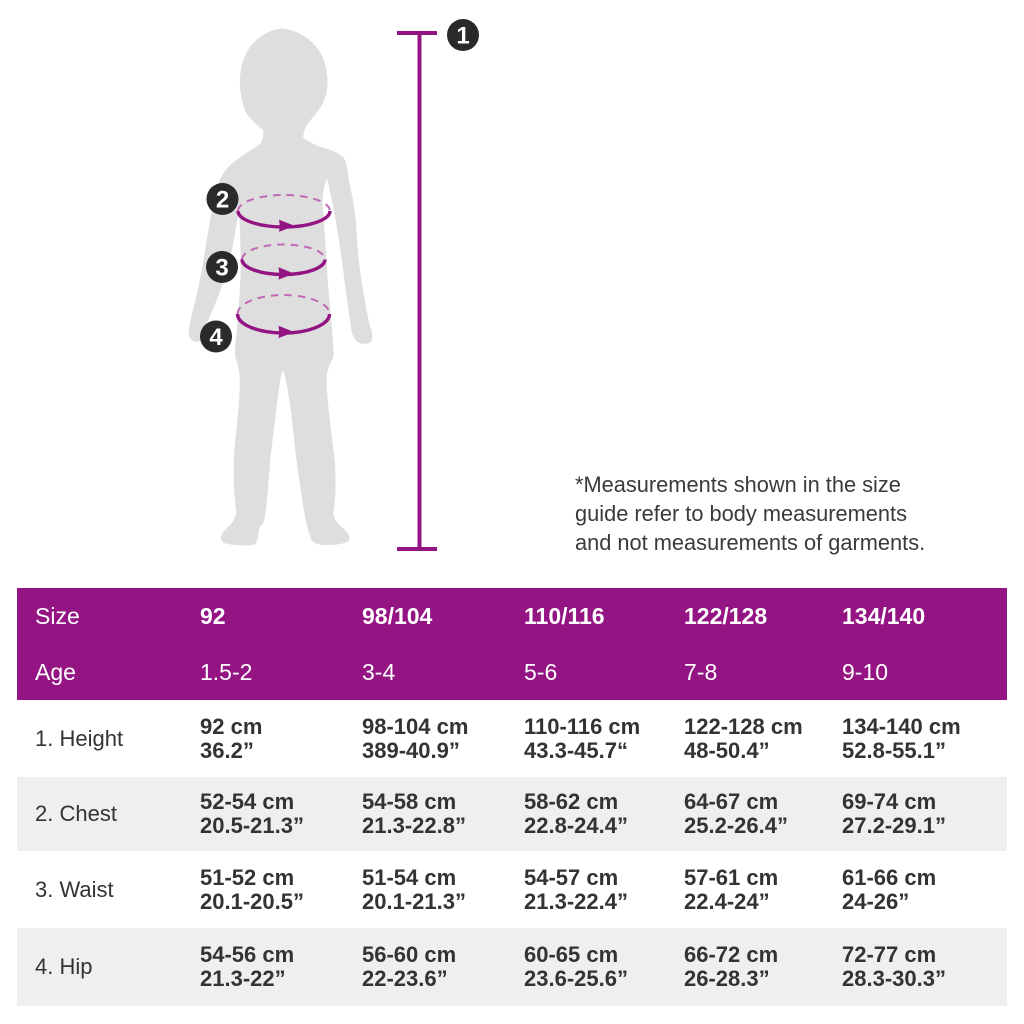  Describe the element at coordinates (462, 36) in the screenshot. I see `svg-text: 1` at that location.